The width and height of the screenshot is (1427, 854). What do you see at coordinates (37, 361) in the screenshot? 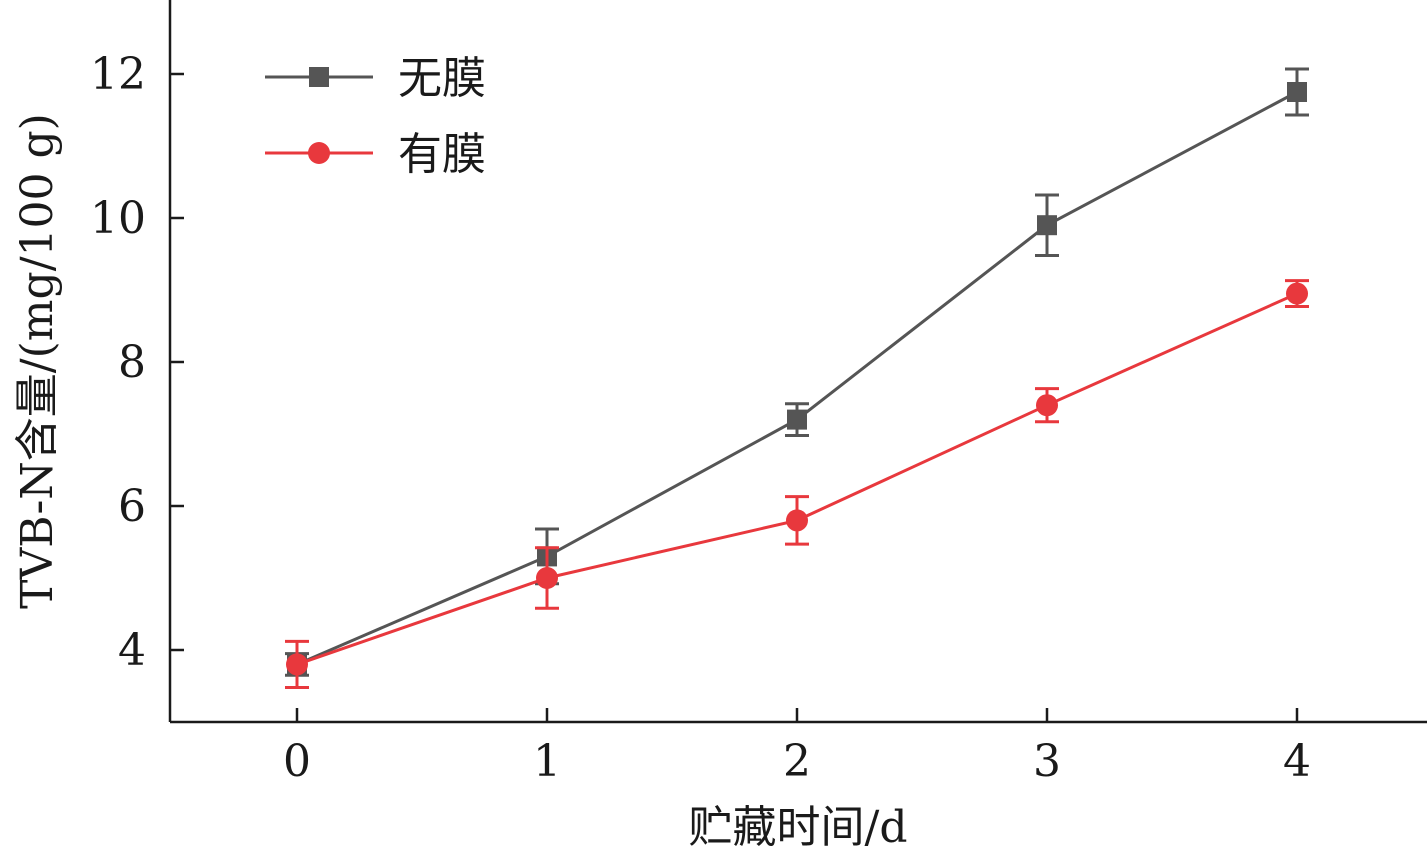
I see `y-axis-title: TVB-N含量/(mg/100 g)` at bounding box center [37, 361].